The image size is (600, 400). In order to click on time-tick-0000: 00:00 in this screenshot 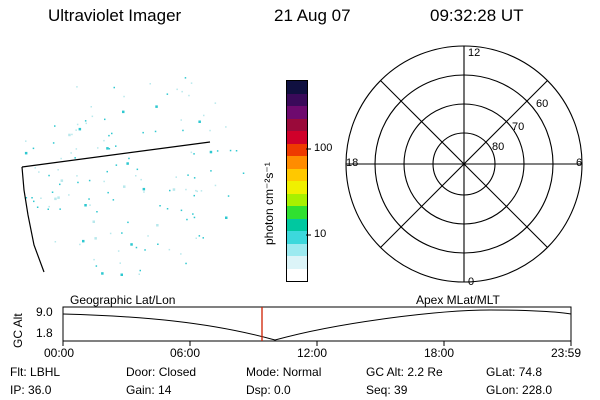, I will do `click(59, 353)`.